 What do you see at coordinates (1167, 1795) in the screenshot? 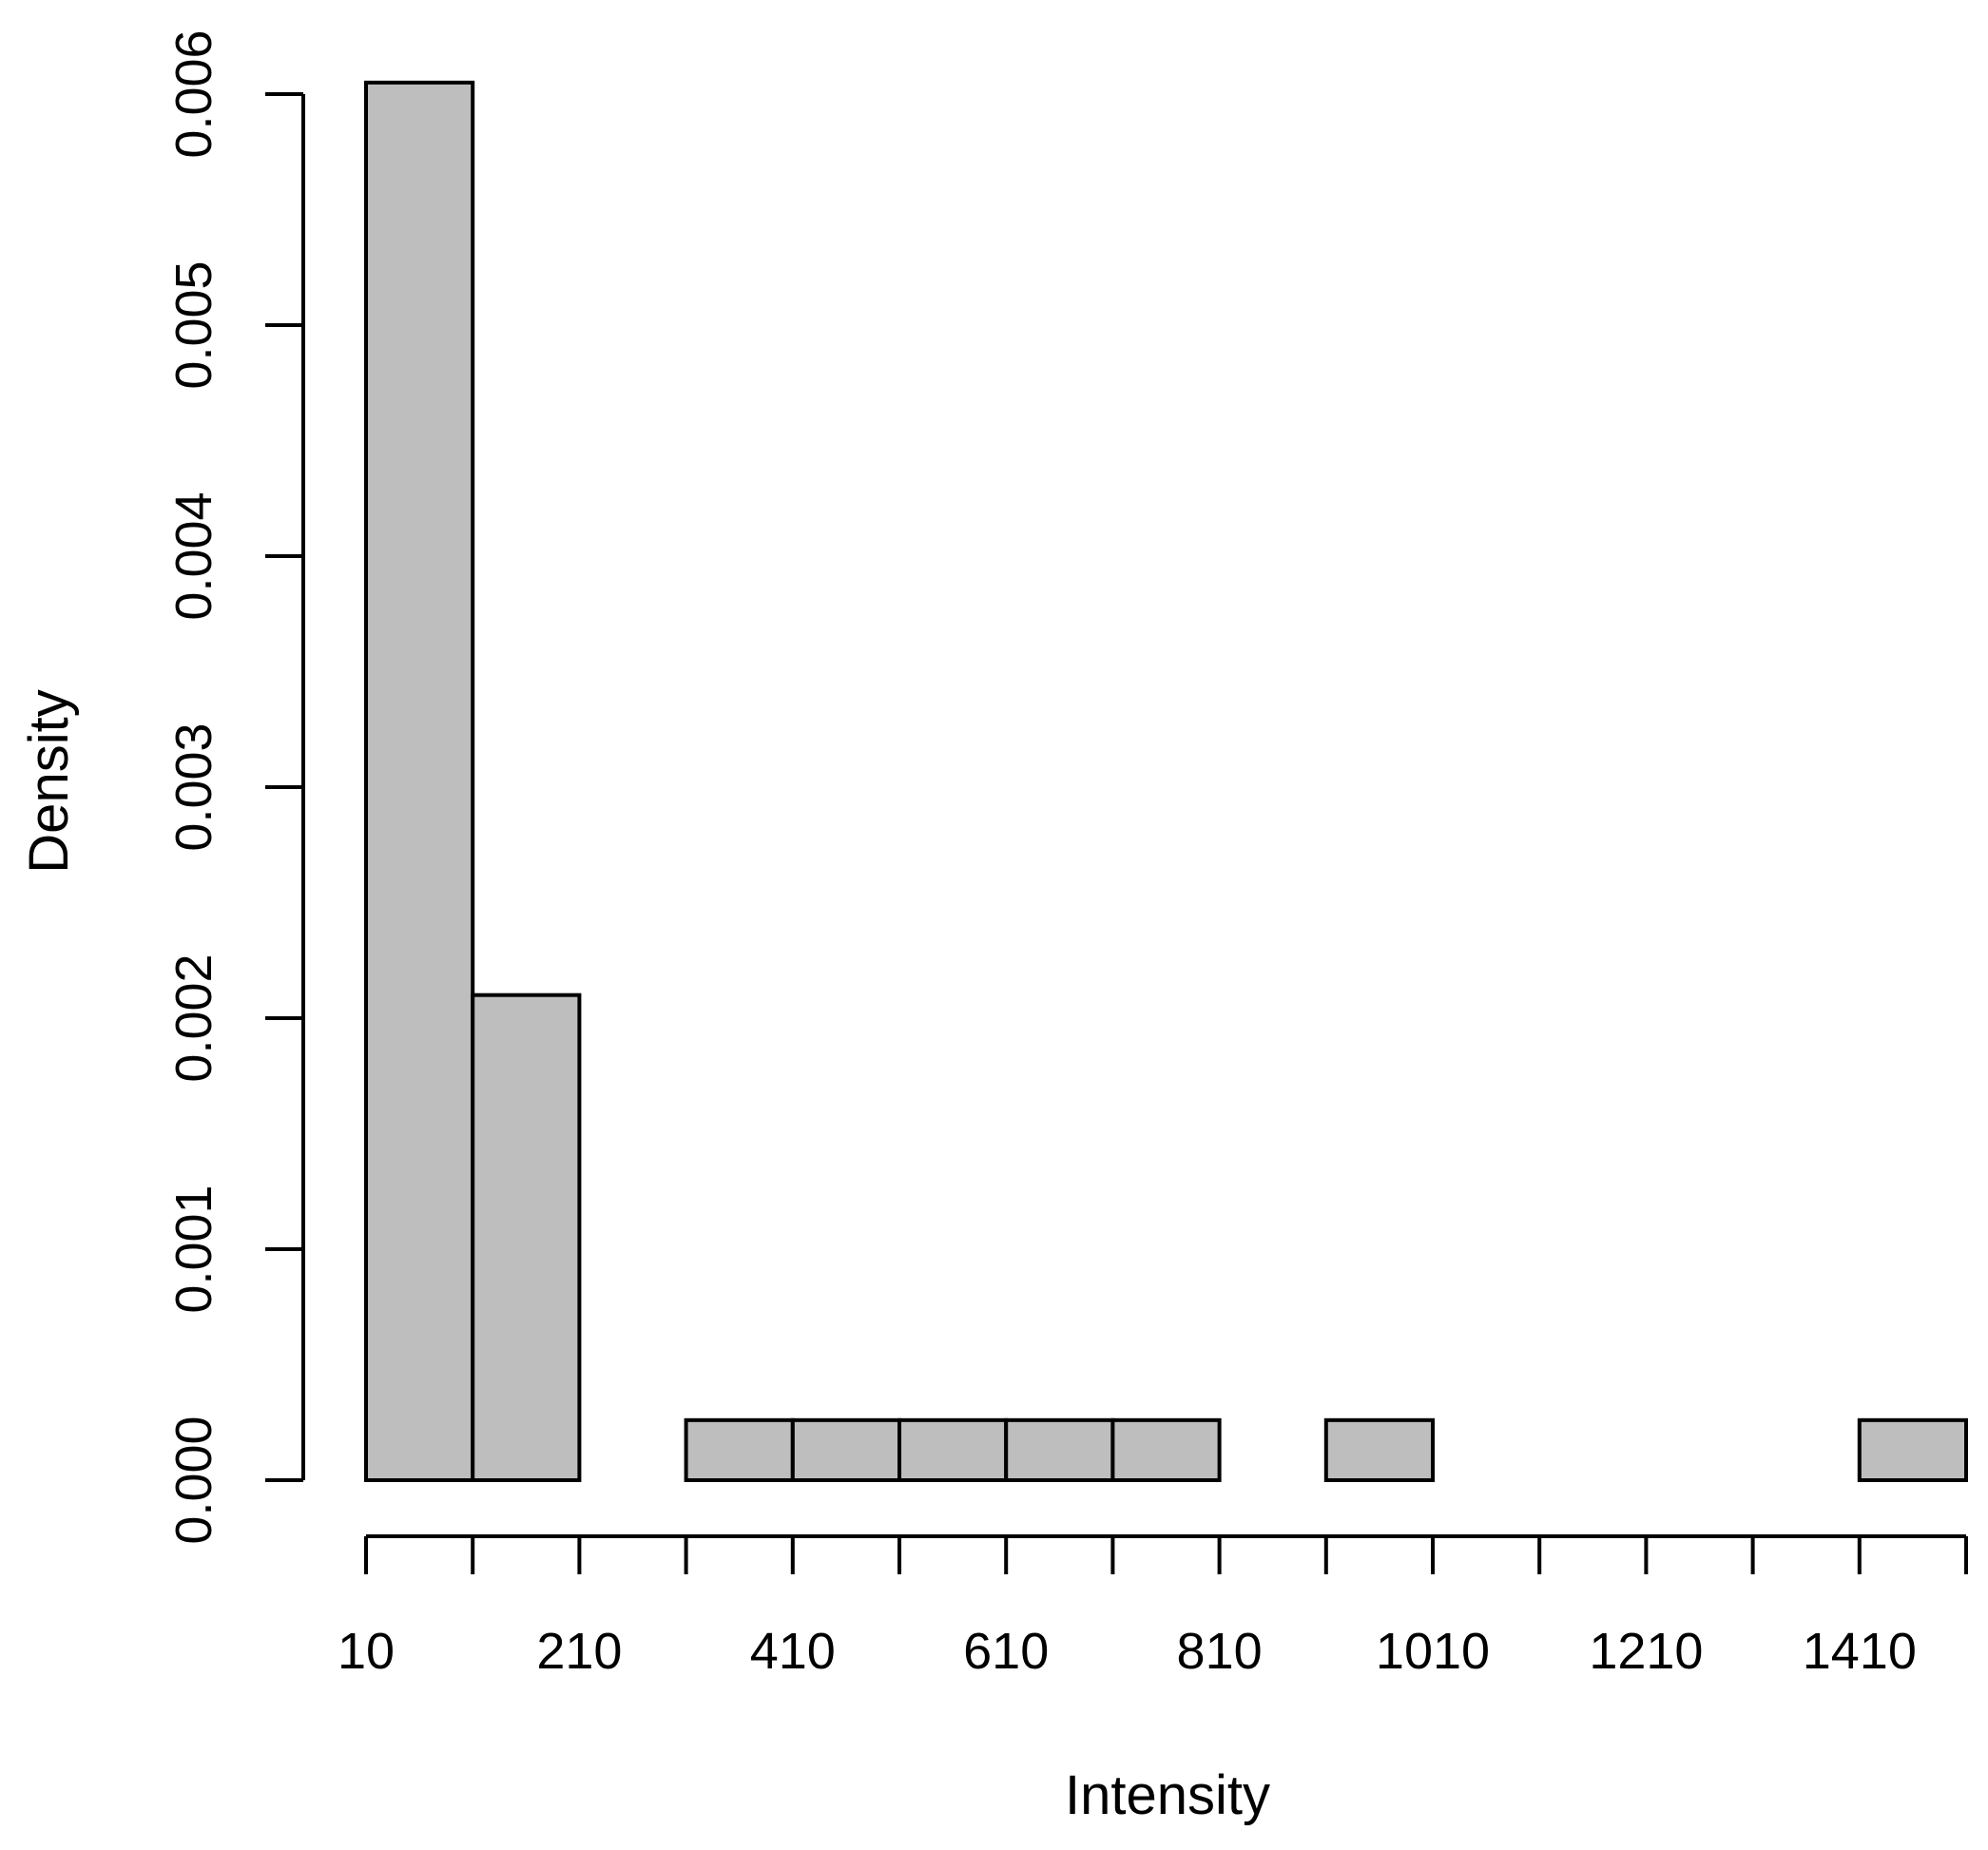
I see `x-axis-label: Intensity` at bounding box center [1167, 1795].